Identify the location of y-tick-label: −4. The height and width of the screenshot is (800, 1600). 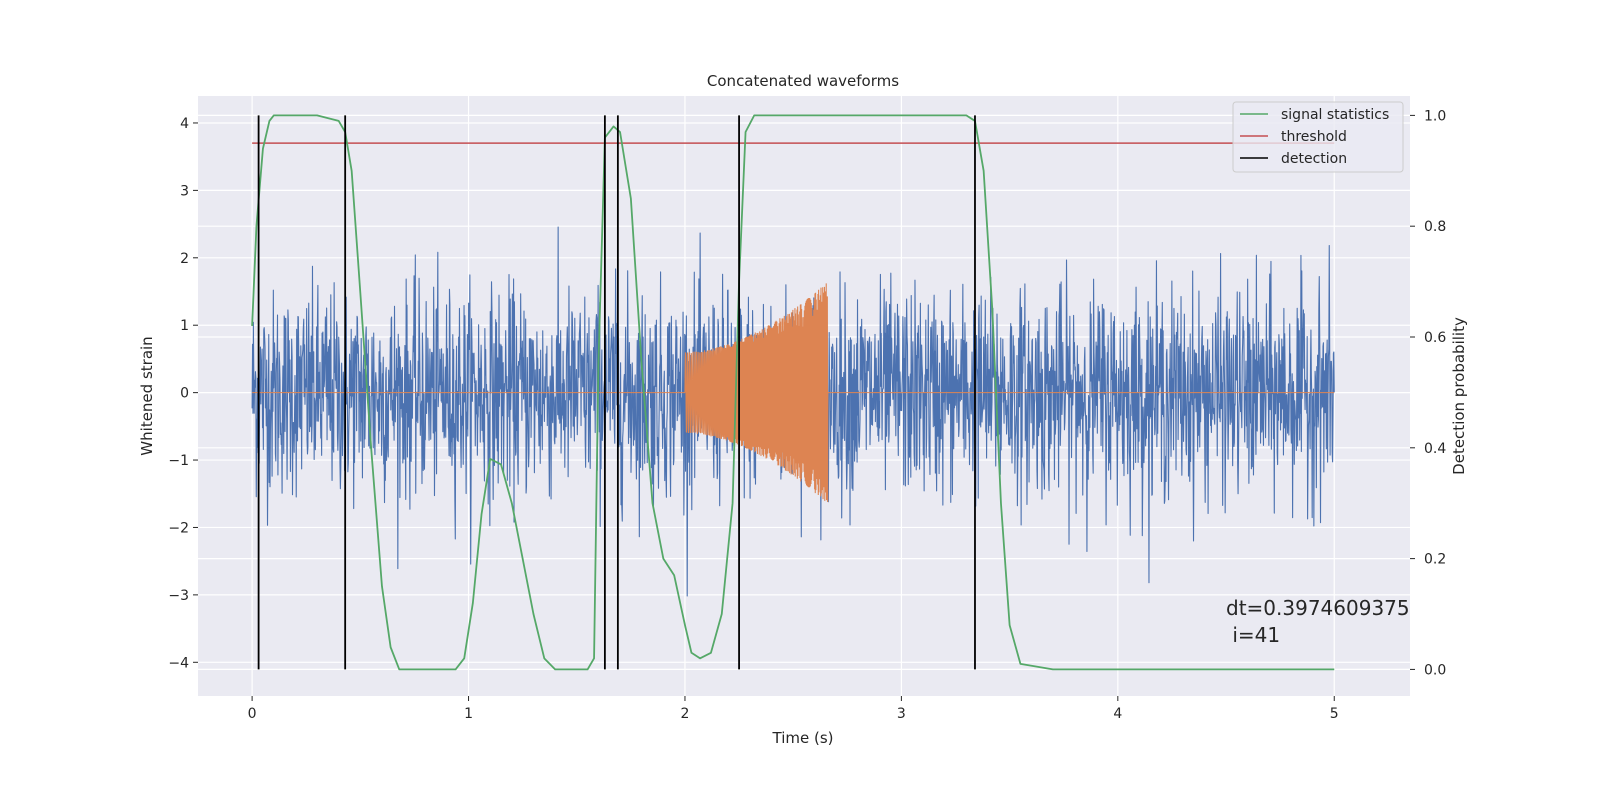
(178, 663).